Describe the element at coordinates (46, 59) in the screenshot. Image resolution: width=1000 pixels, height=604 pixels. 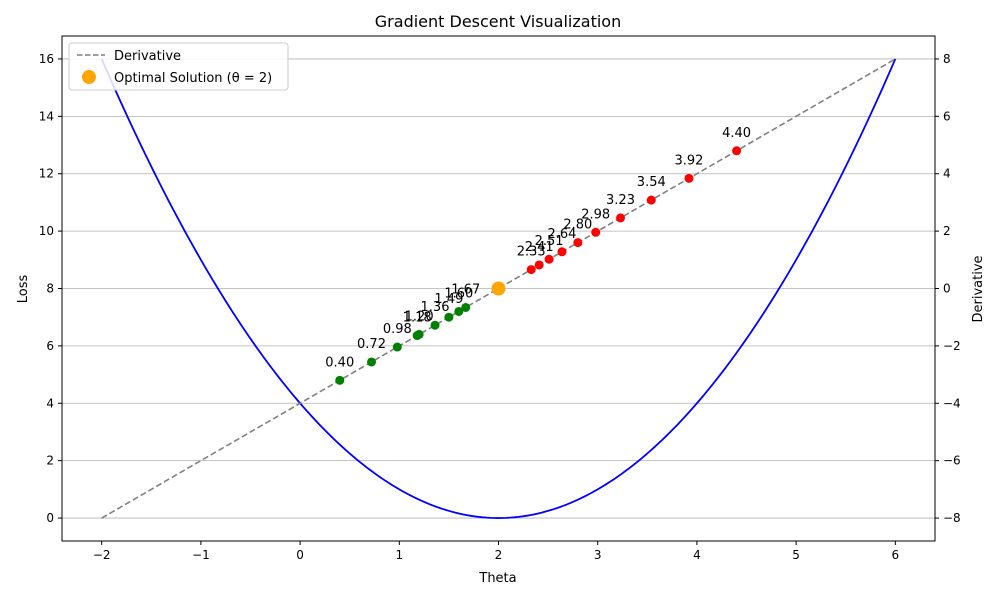
I see `y-tick-label: 16` at that location.